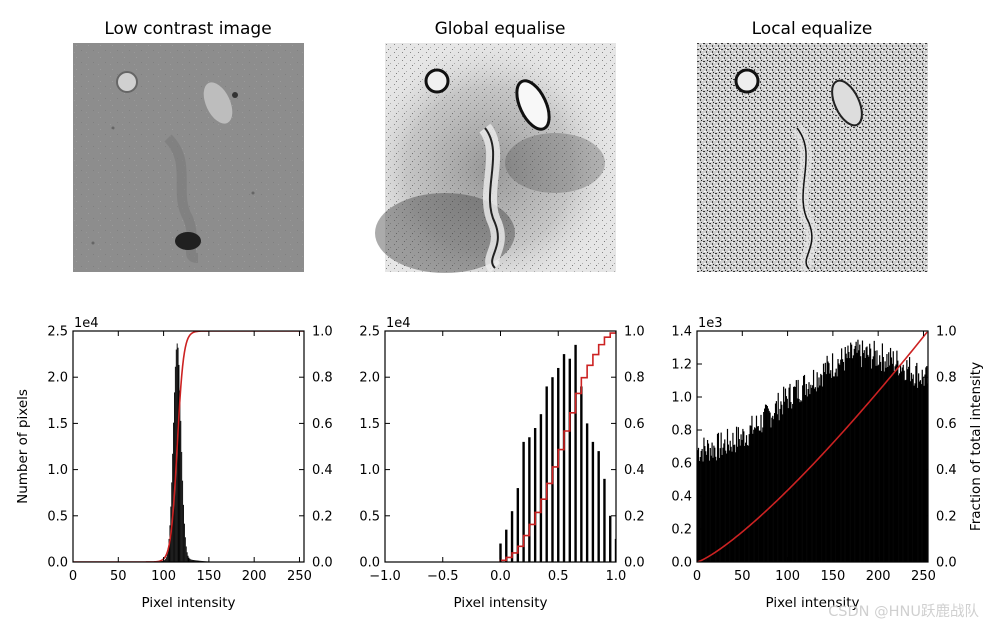  I want to click on y-tick-label: 1.2, so click(681, 365).